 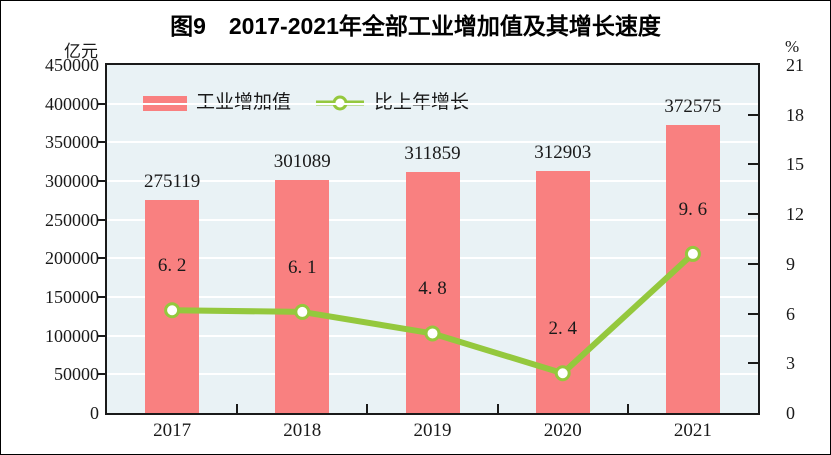 I want to click on x-axis-label-2018: 2018, so click(x=302, y=430).